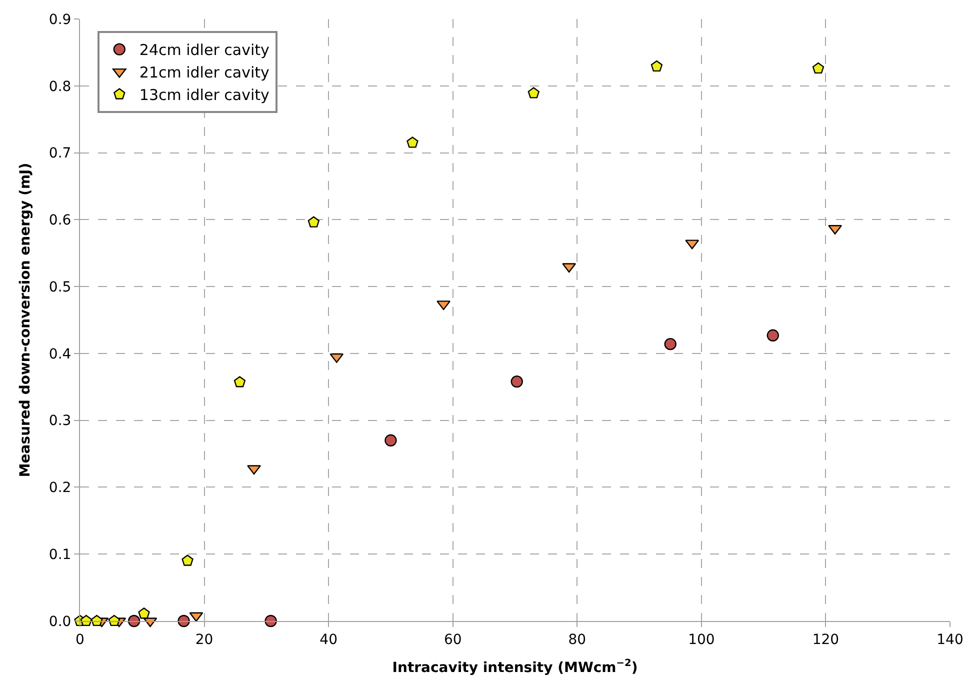 The image size is (975, 686). What do you see at coordinates (60, 555) in the screenshot?
I see `y-tick-label: 0.1` at bounding box center [60, 555].